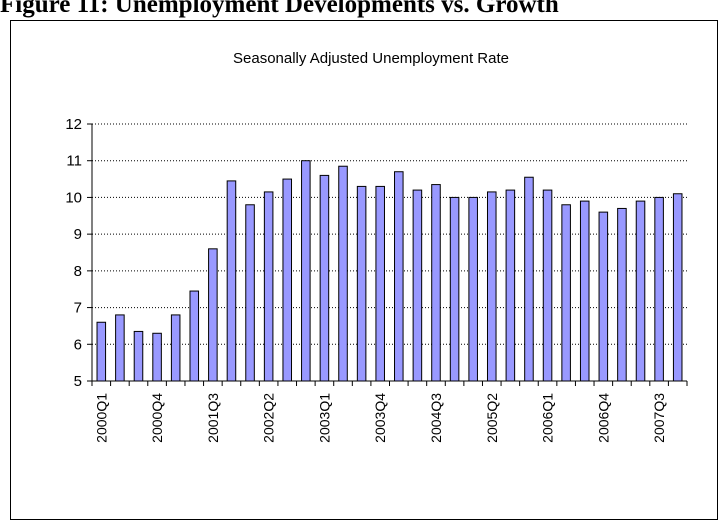  I want to click on bar-2005Q2, so click(491, 286).